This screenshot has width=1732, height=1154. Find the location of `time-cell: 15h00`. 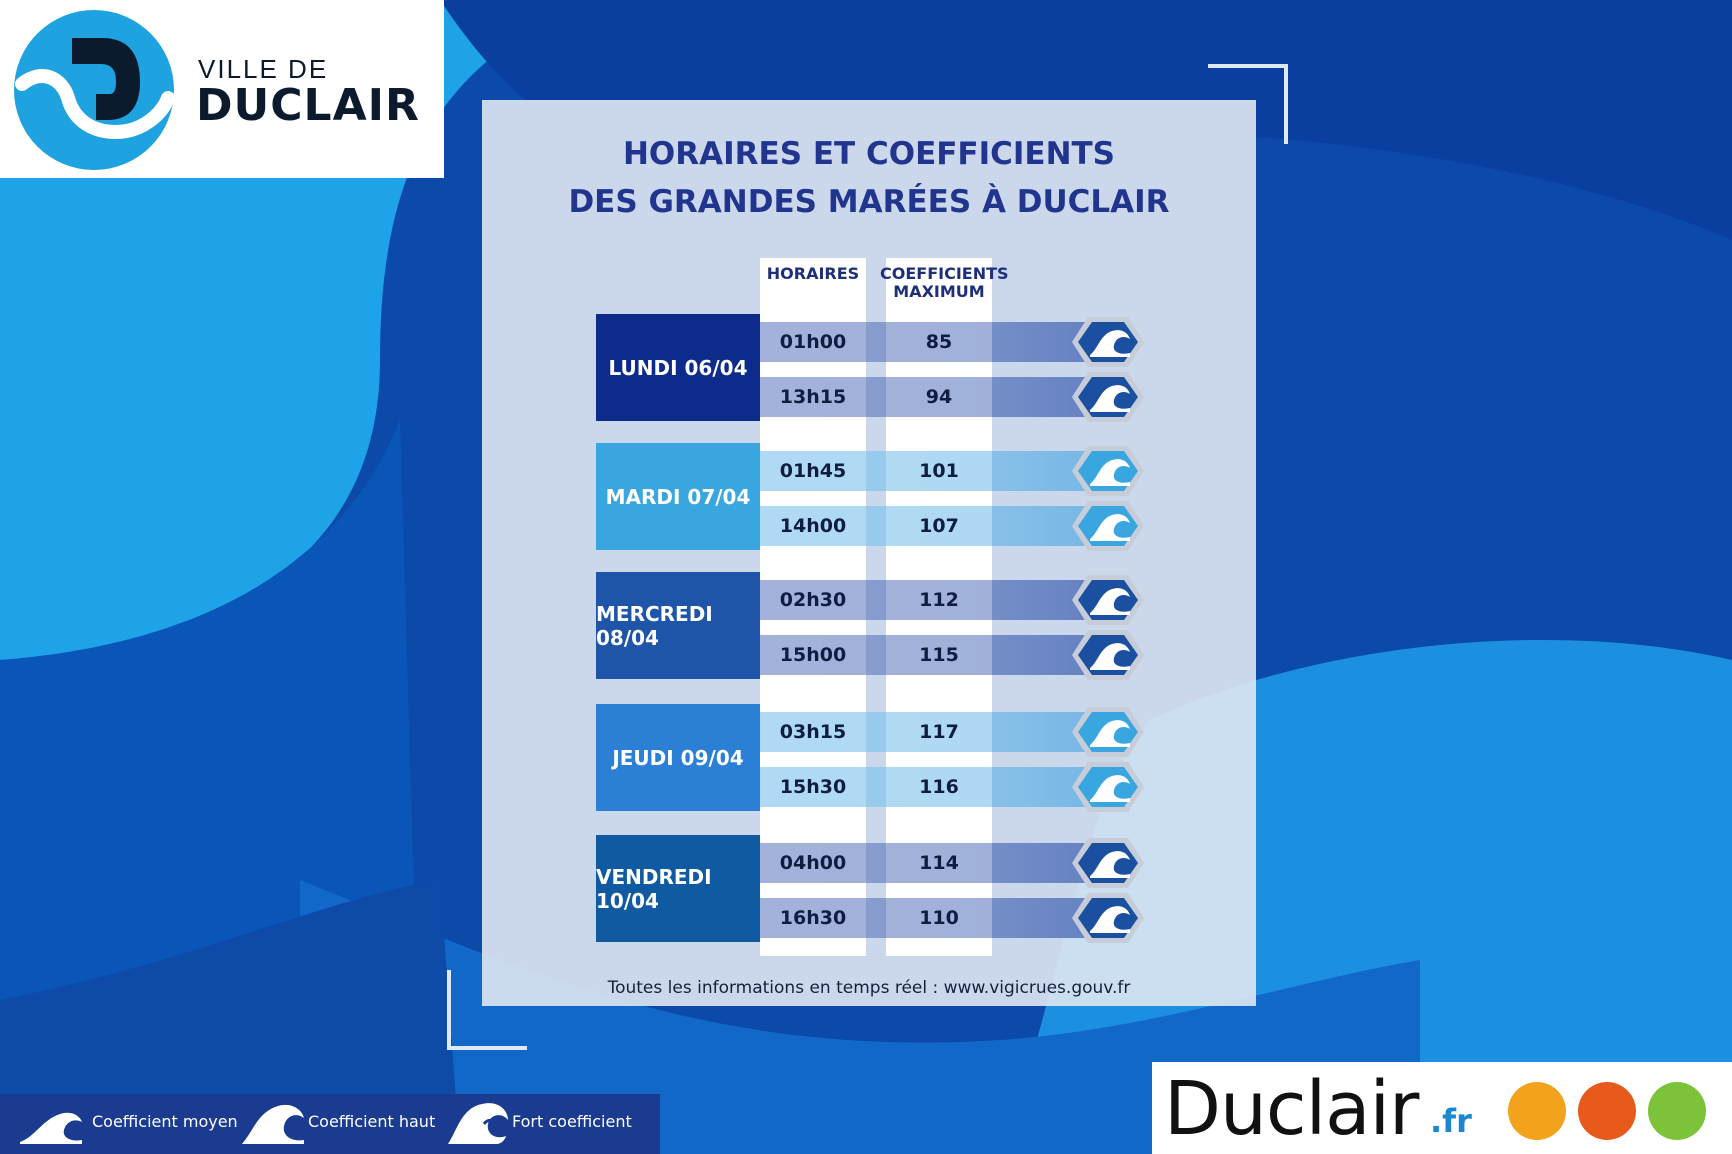

time-cell: 15h00 is located at coordinates (813, 655).